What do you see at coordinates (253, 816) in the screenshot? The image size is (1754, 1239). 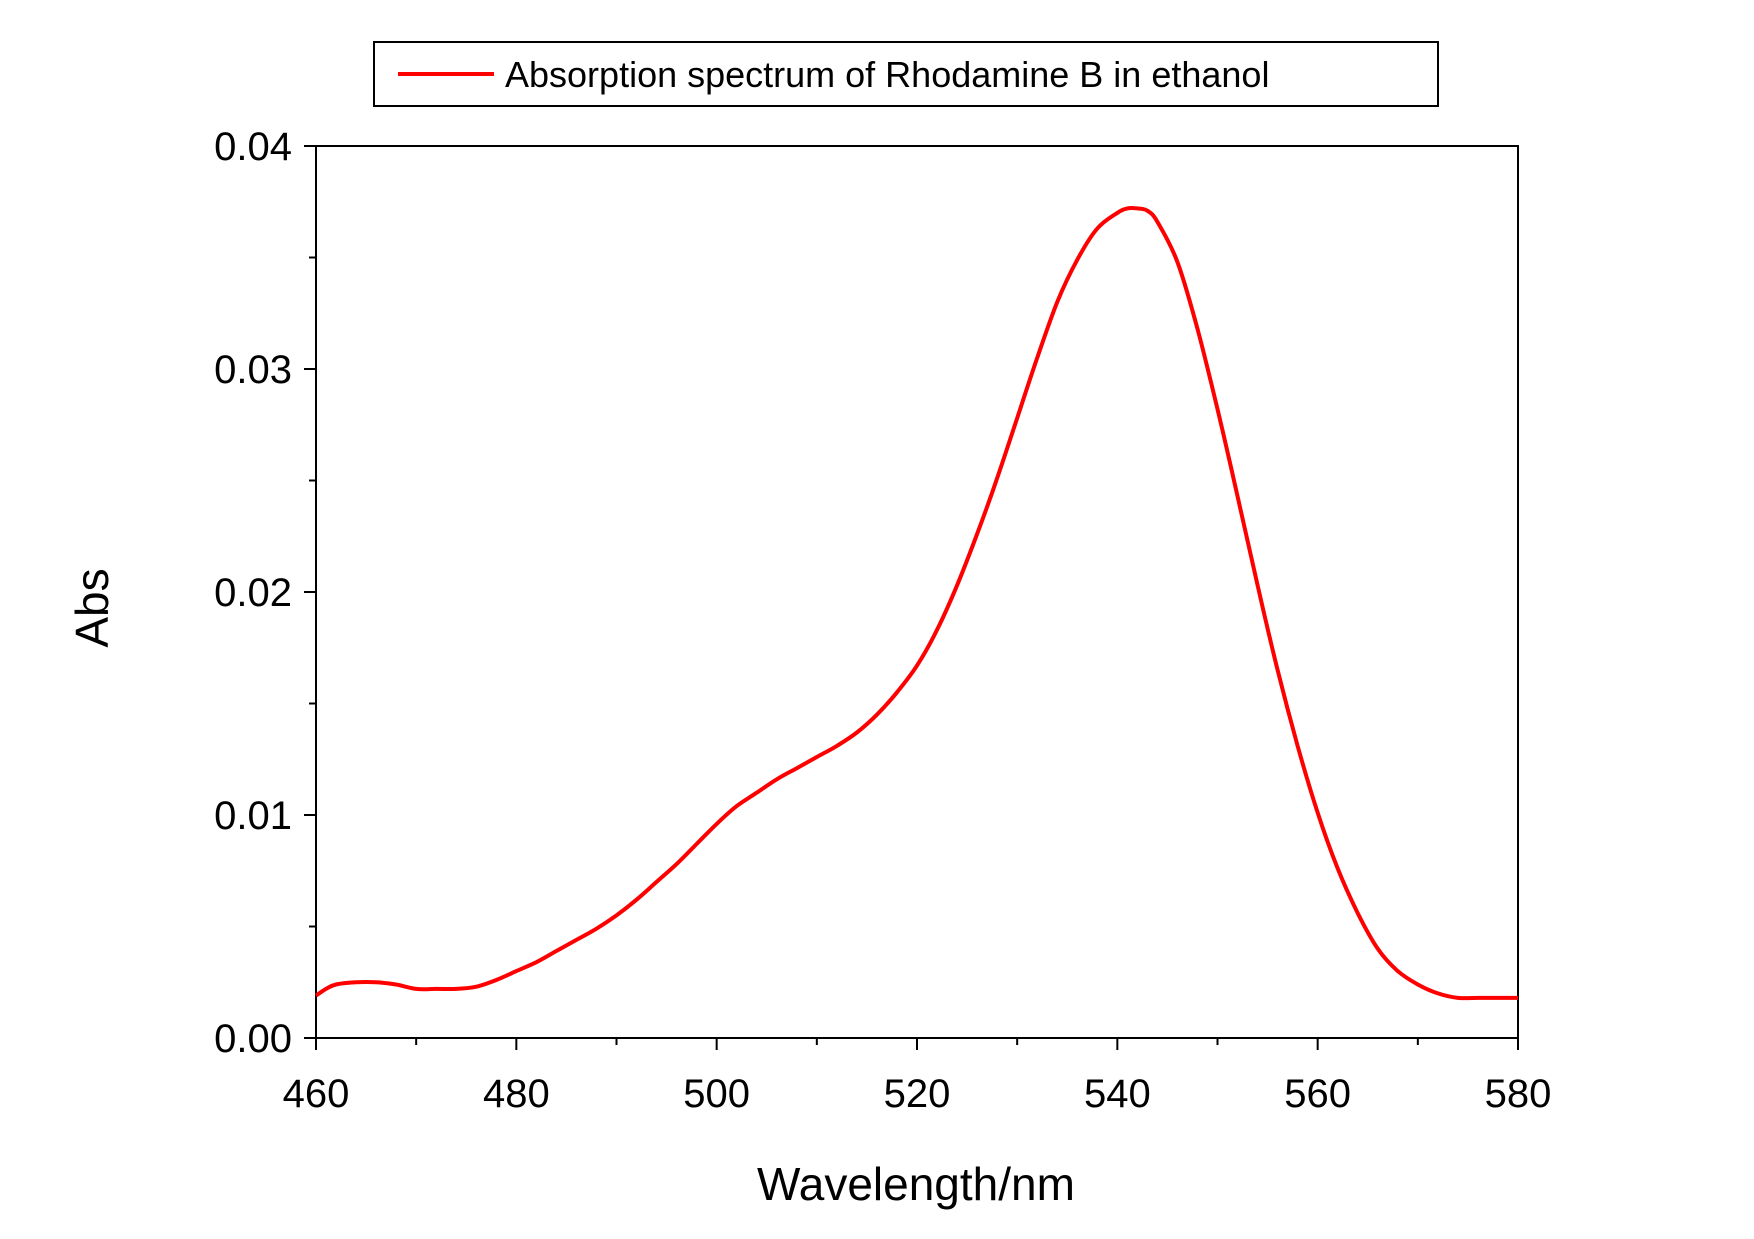 I see `y-tick-label: 0.01` at bounding box center [253, 816].